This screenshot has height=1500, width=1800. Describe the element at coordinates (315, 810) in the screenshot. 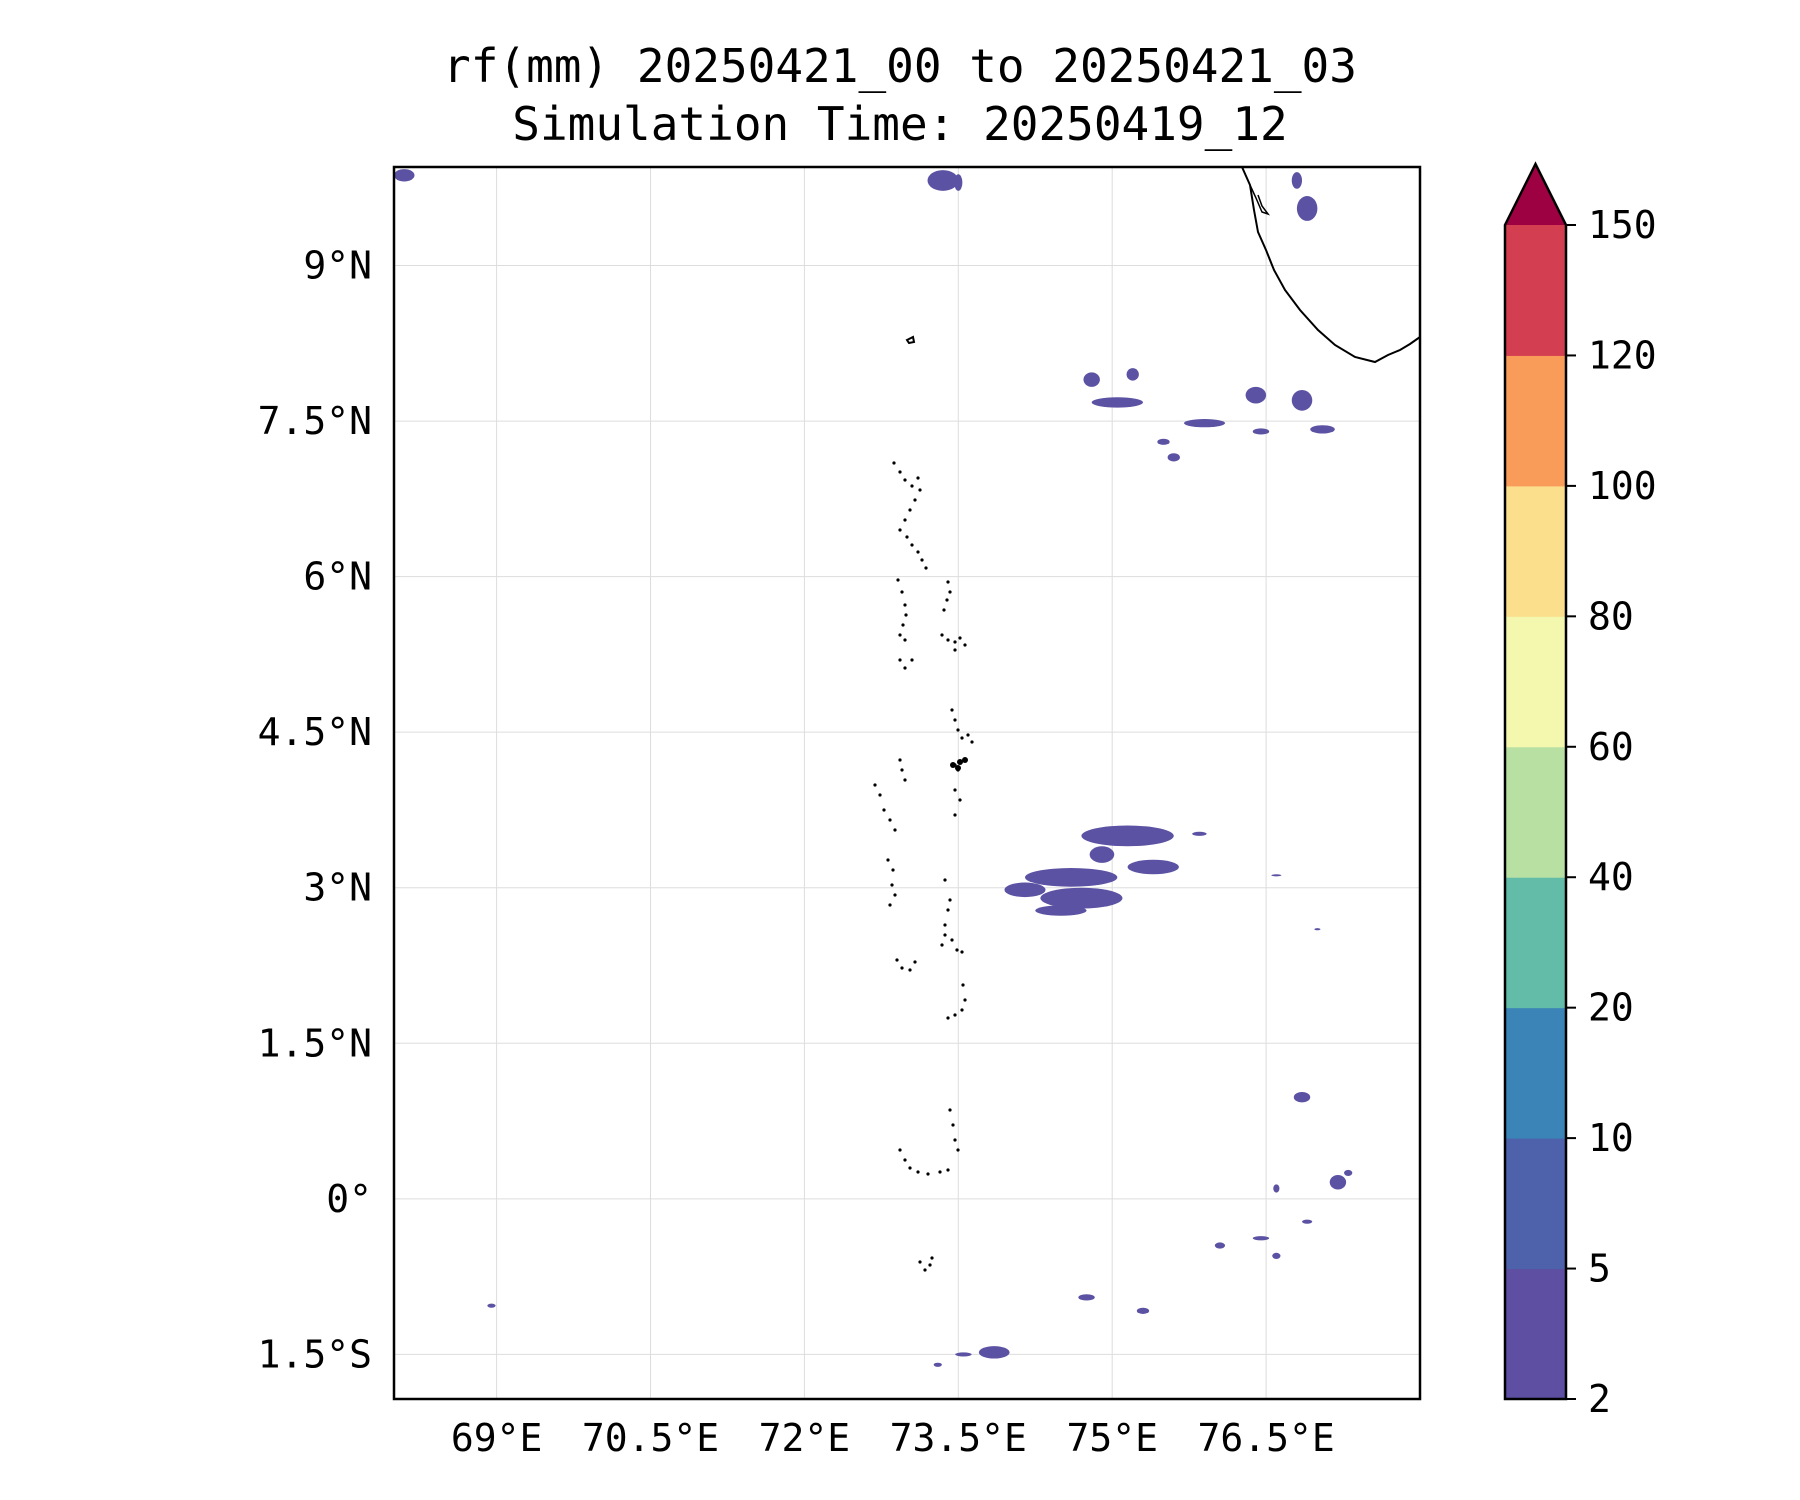

I see `latitude-ticks: 9°N 7.5°N 6°N 4.5°N 3°N 1.5°N 0° 1.5°S` at that location.